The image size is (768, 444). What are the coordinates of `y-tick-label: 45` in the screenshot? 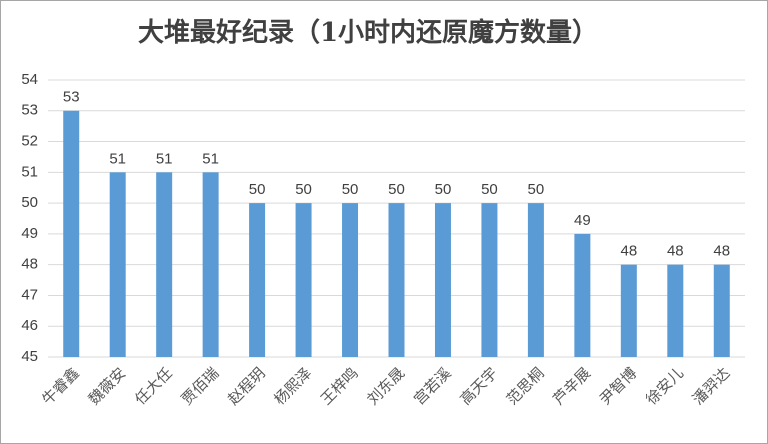 It's located at (29, 356).